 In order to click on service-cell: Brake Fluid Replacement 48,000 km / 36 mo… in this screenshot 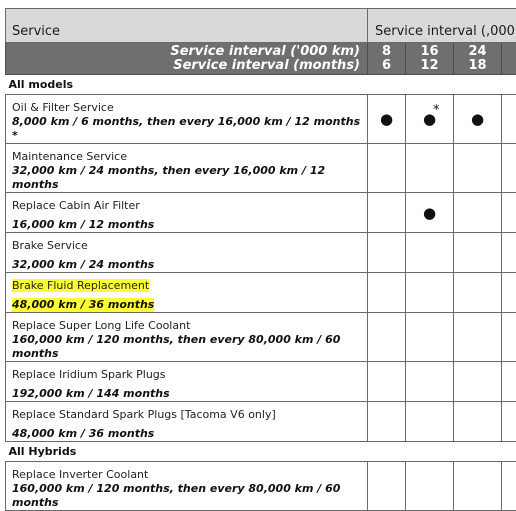, I will do `click(187, 293)`.